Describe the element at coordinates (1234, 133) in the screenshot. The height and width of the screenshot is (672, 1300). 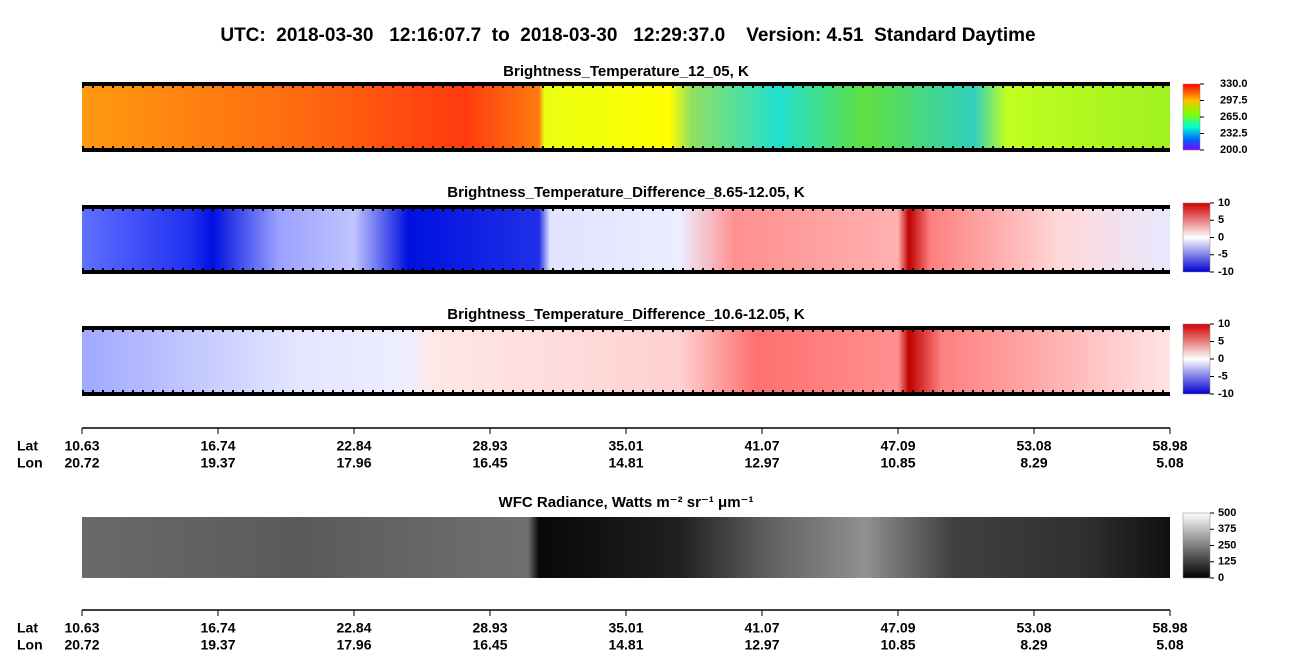
I see `colorbar-tick-label: 232.5` at that location.